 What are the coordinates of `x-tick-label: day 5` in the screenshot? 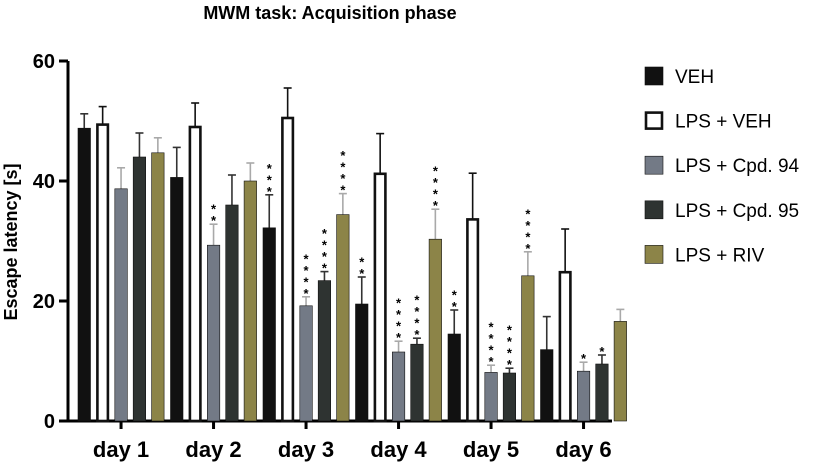 It's located at (491, 449).